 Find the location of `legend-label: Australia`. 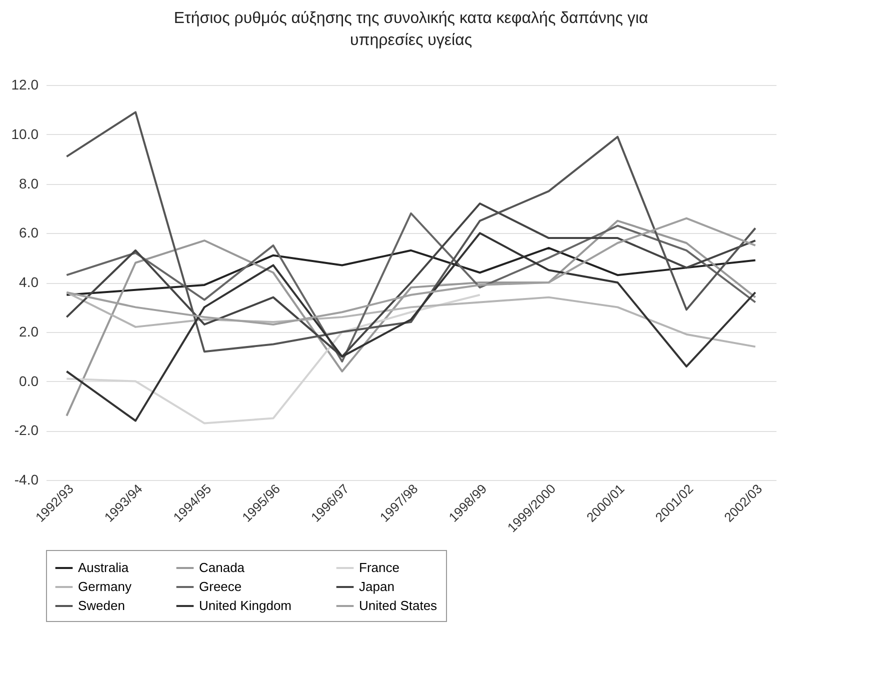

legend-label: Australia is located at coordinates (104, 567).